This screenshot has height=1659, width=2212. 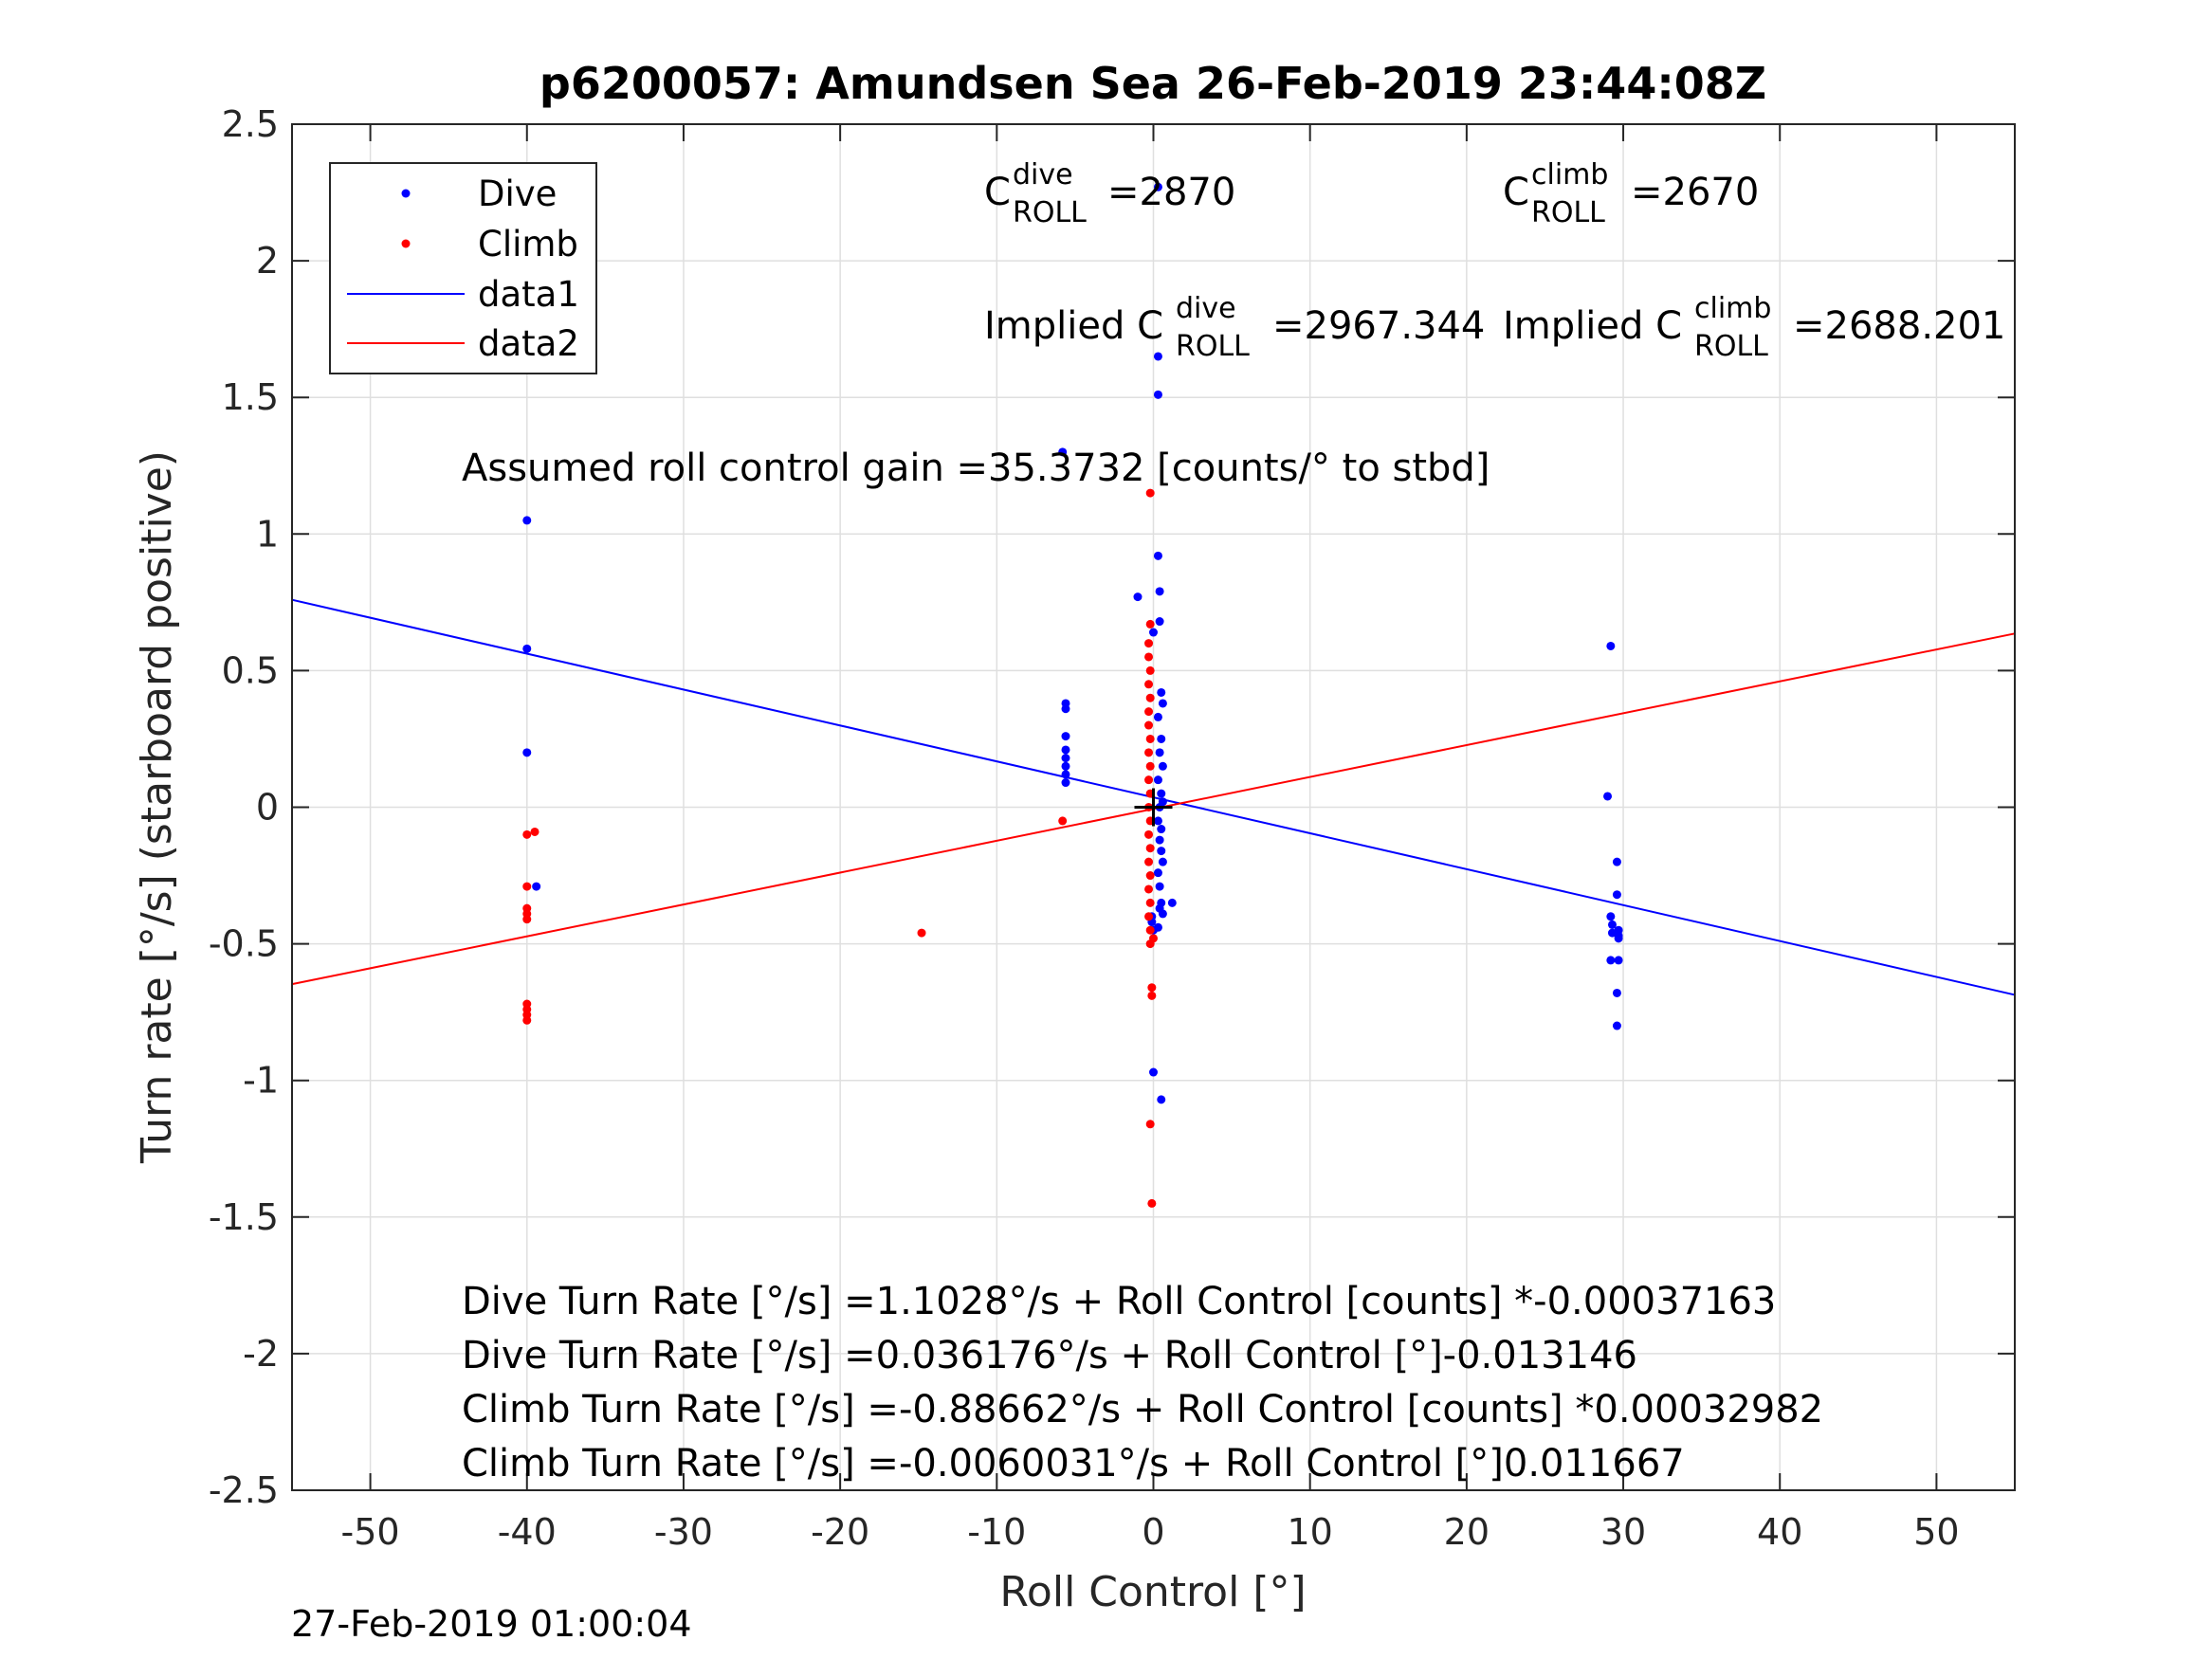 I want to click on c-roll-dive-annotation: C dive ROLL =2870, so click(x=1109, y=193).